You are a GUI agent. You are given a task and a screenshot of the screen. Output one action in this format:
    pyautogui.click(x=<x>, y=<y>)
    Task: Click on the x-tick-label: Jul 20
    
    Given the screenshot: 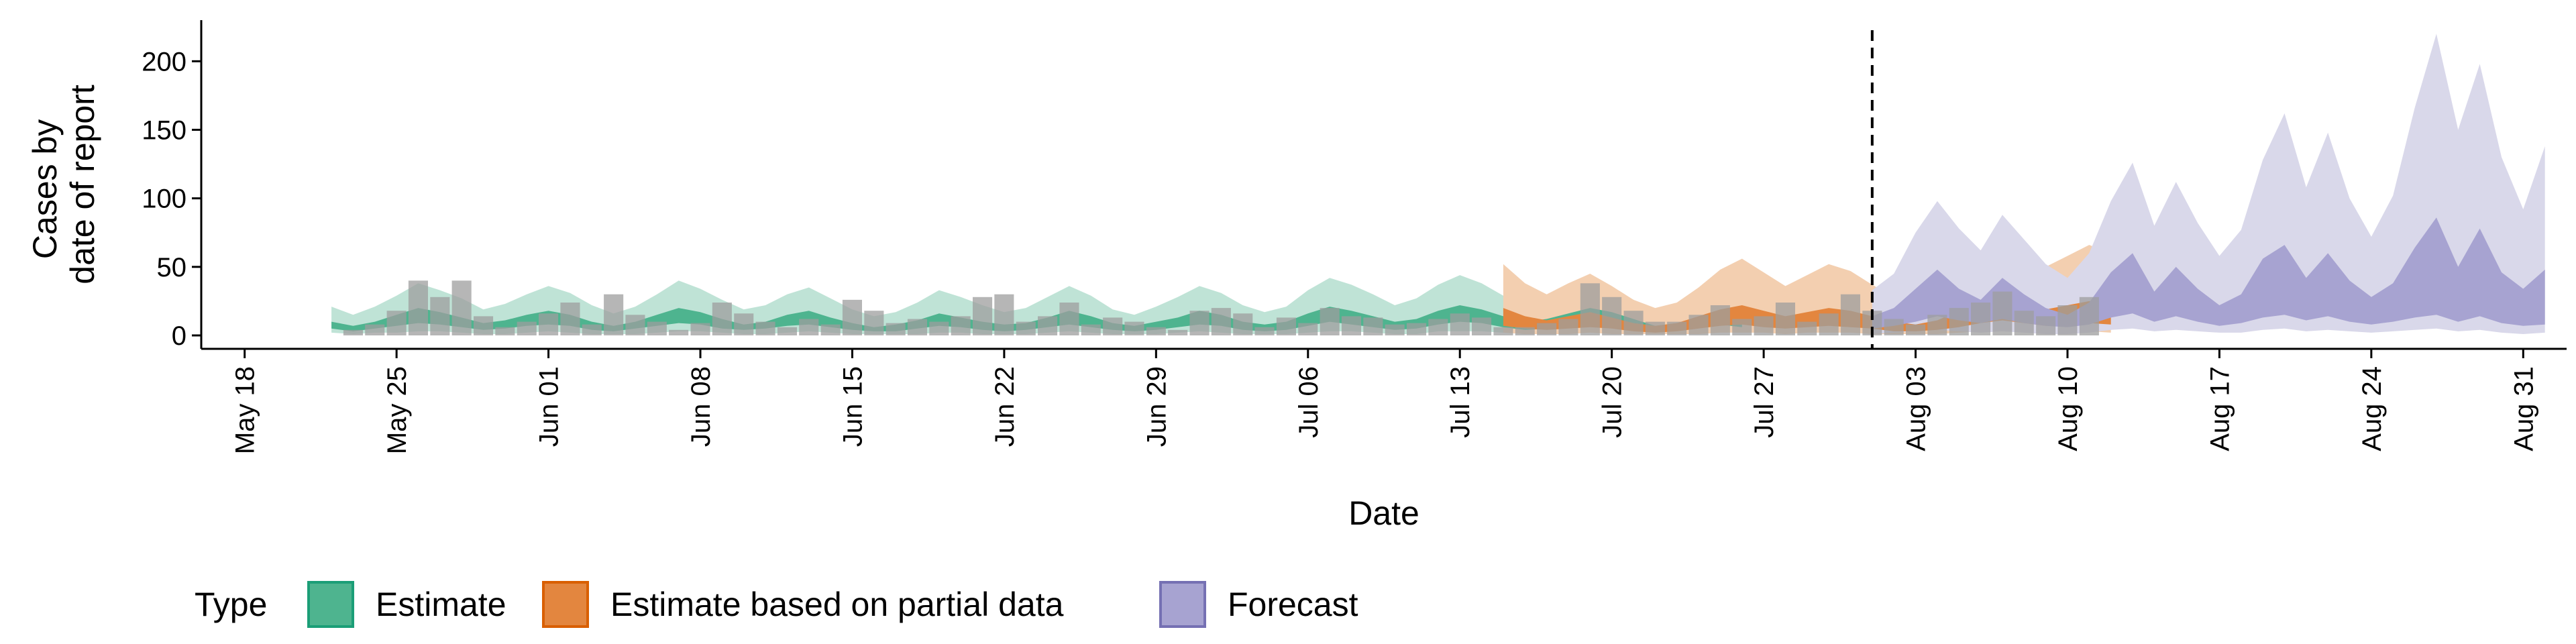 What is the action you would take?
    pyautogui.click(x=1612, y=402)
    